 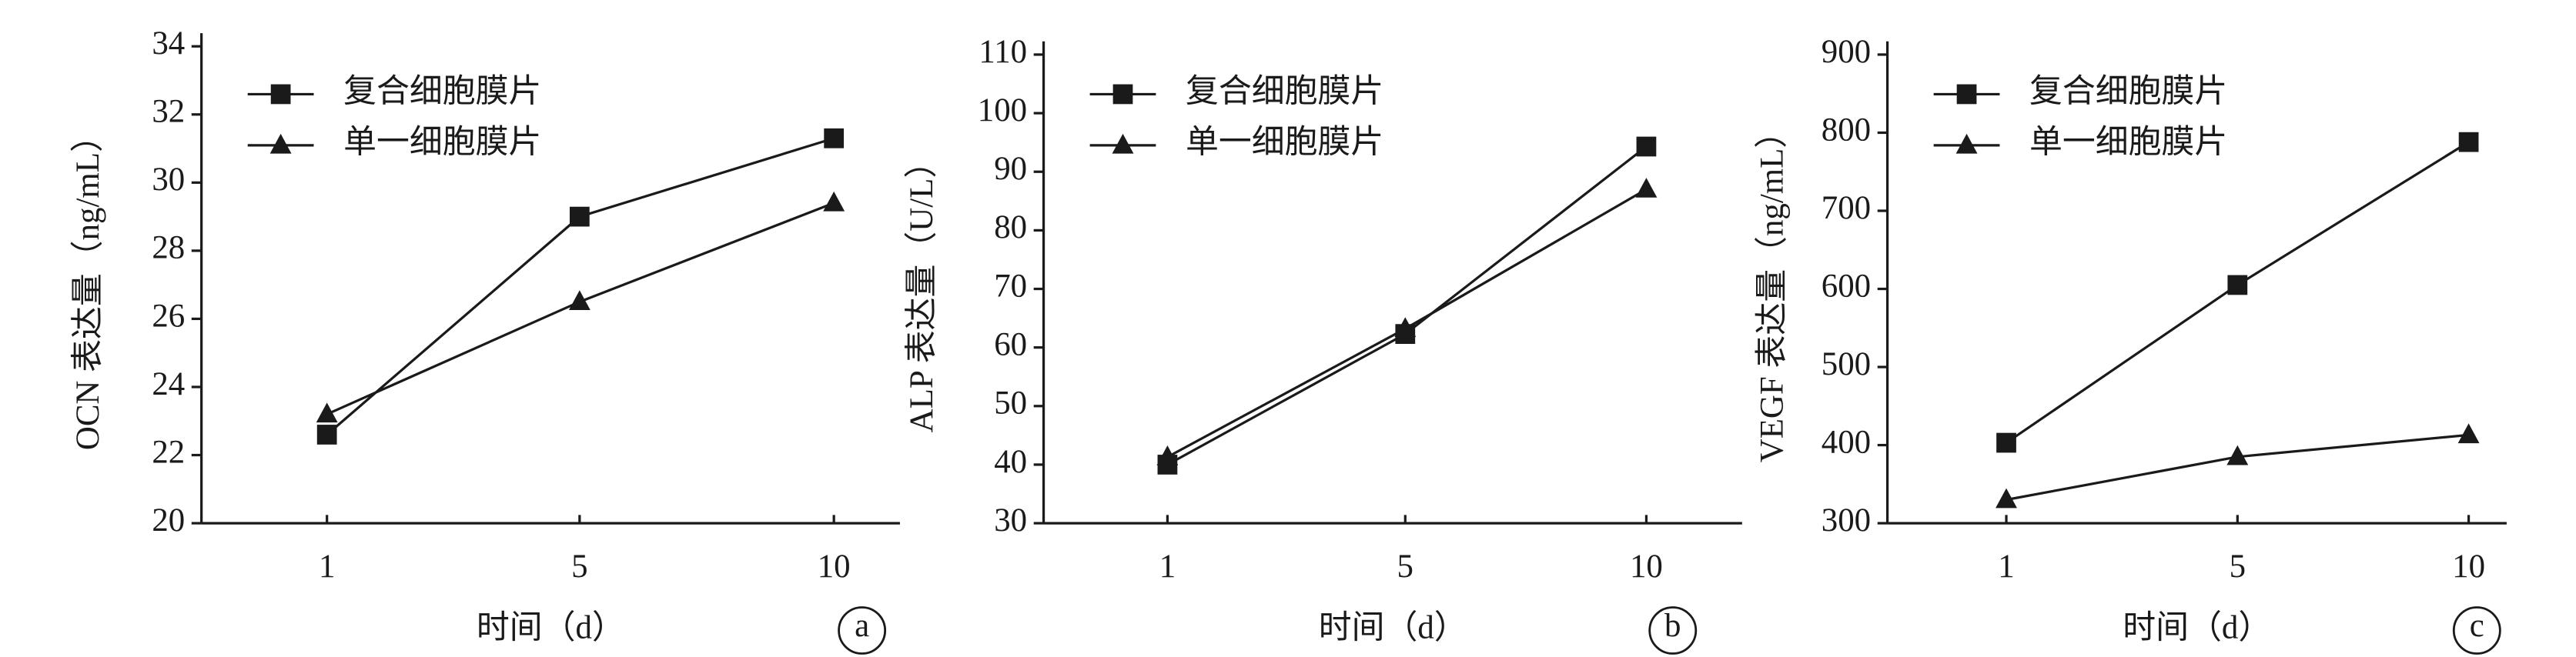 I want to click on y-tick-label: 26, so click(x=168, y=316).